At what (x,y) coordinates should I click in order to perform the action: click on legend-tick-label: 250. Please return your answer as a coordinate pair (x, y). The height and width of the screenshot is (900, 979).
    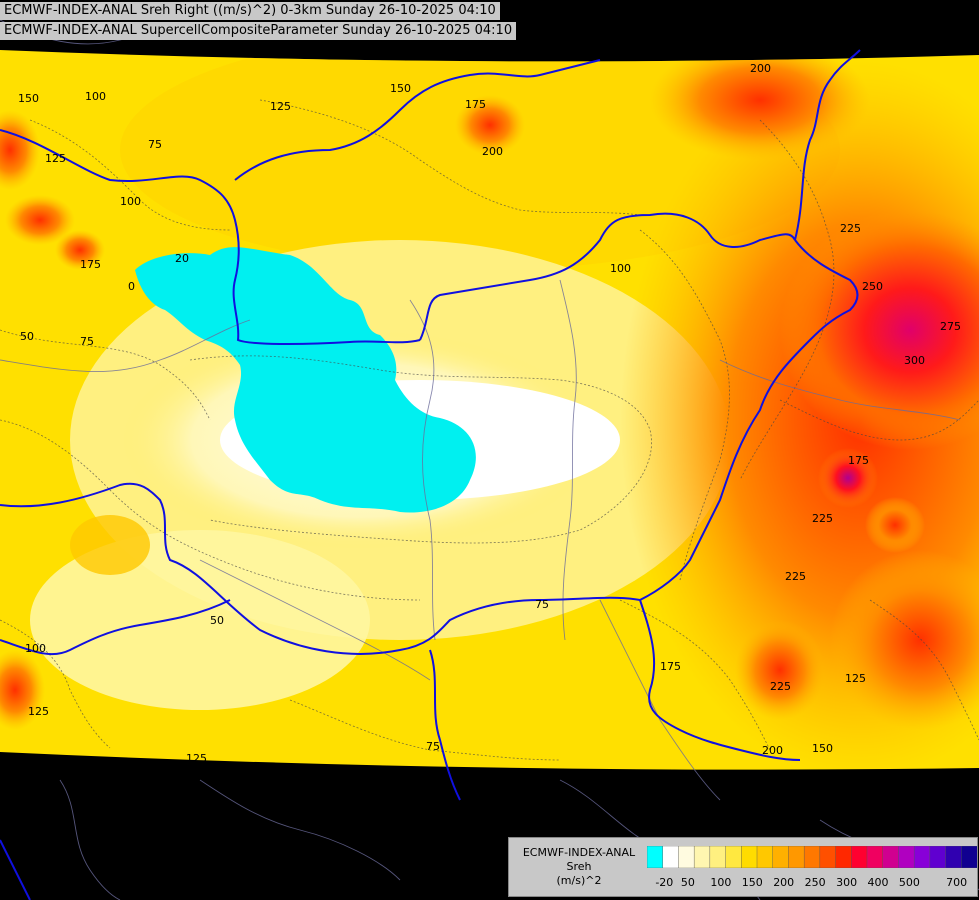
    Looking at the image, I should click on (815, 882).